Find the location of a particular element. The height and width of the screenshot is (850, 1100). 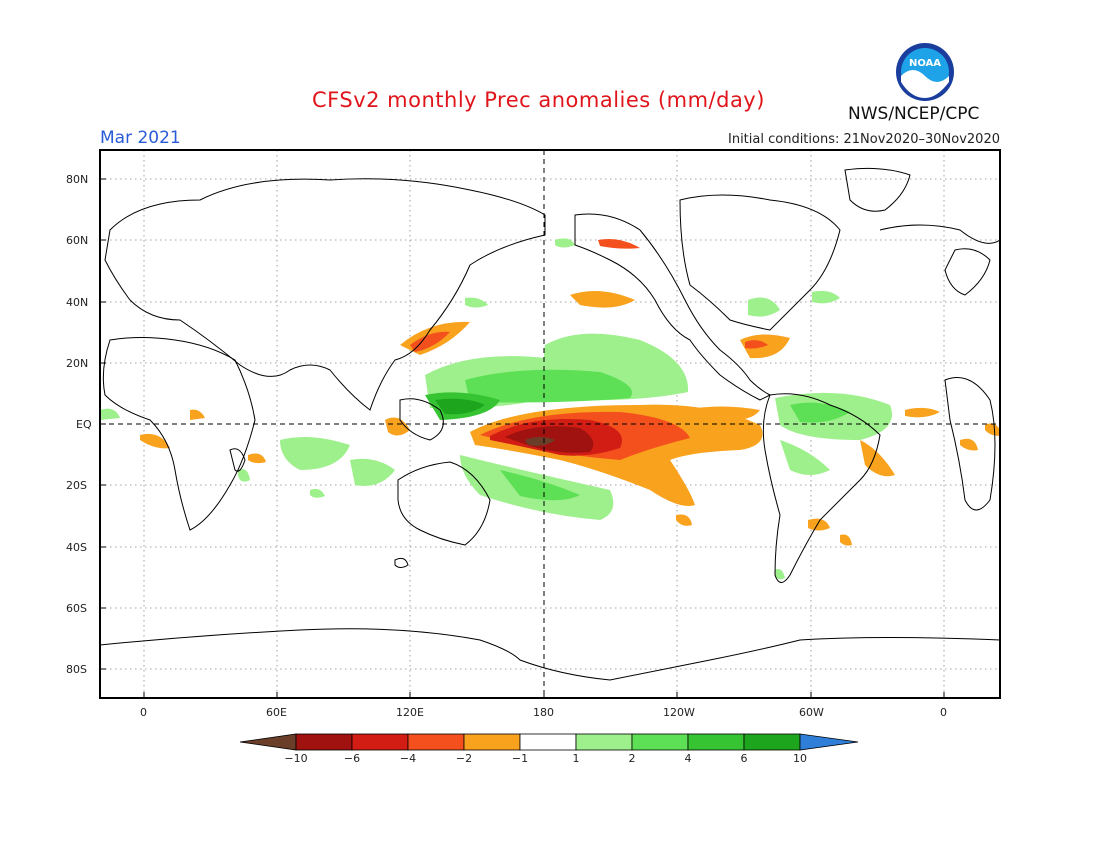

colorbar-label: 2 is located at coordinates (632, 758).